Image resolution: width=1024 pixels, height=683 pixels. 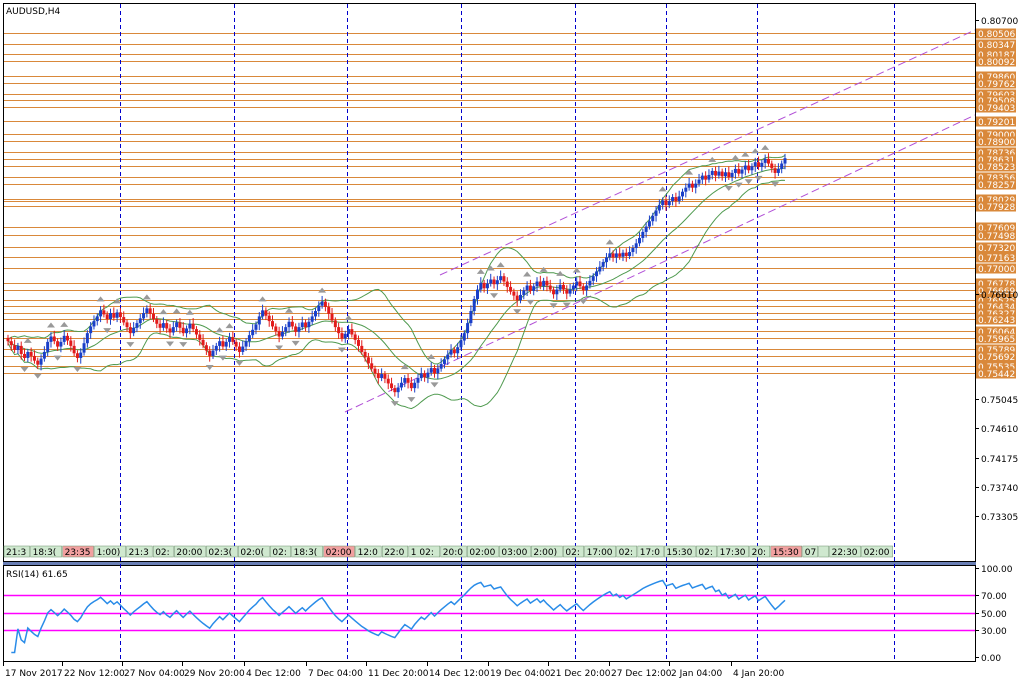 I want to click on time-label: 27 Dec 12:00, so click(x=641, y=674).